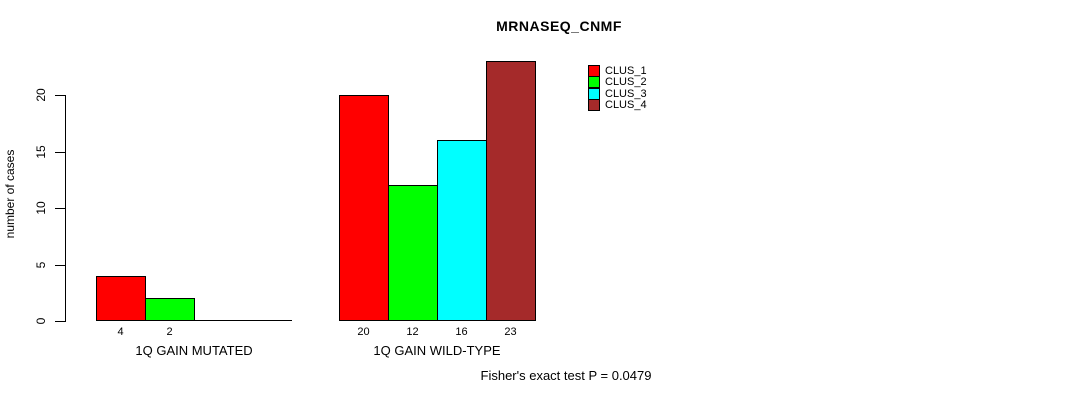 The height and width of the screenshot is (400, 1090). Describe the element at coordinates (510, 332) in the screenshot. I see `bar-value-label: 23` at that location.